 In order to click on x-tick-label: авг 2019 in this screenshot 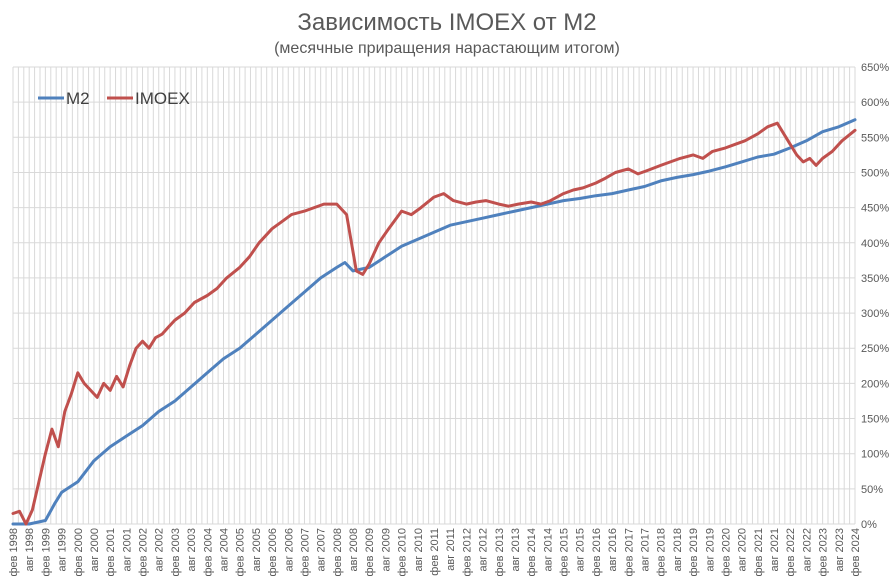, I will do `click(710, 550)`.